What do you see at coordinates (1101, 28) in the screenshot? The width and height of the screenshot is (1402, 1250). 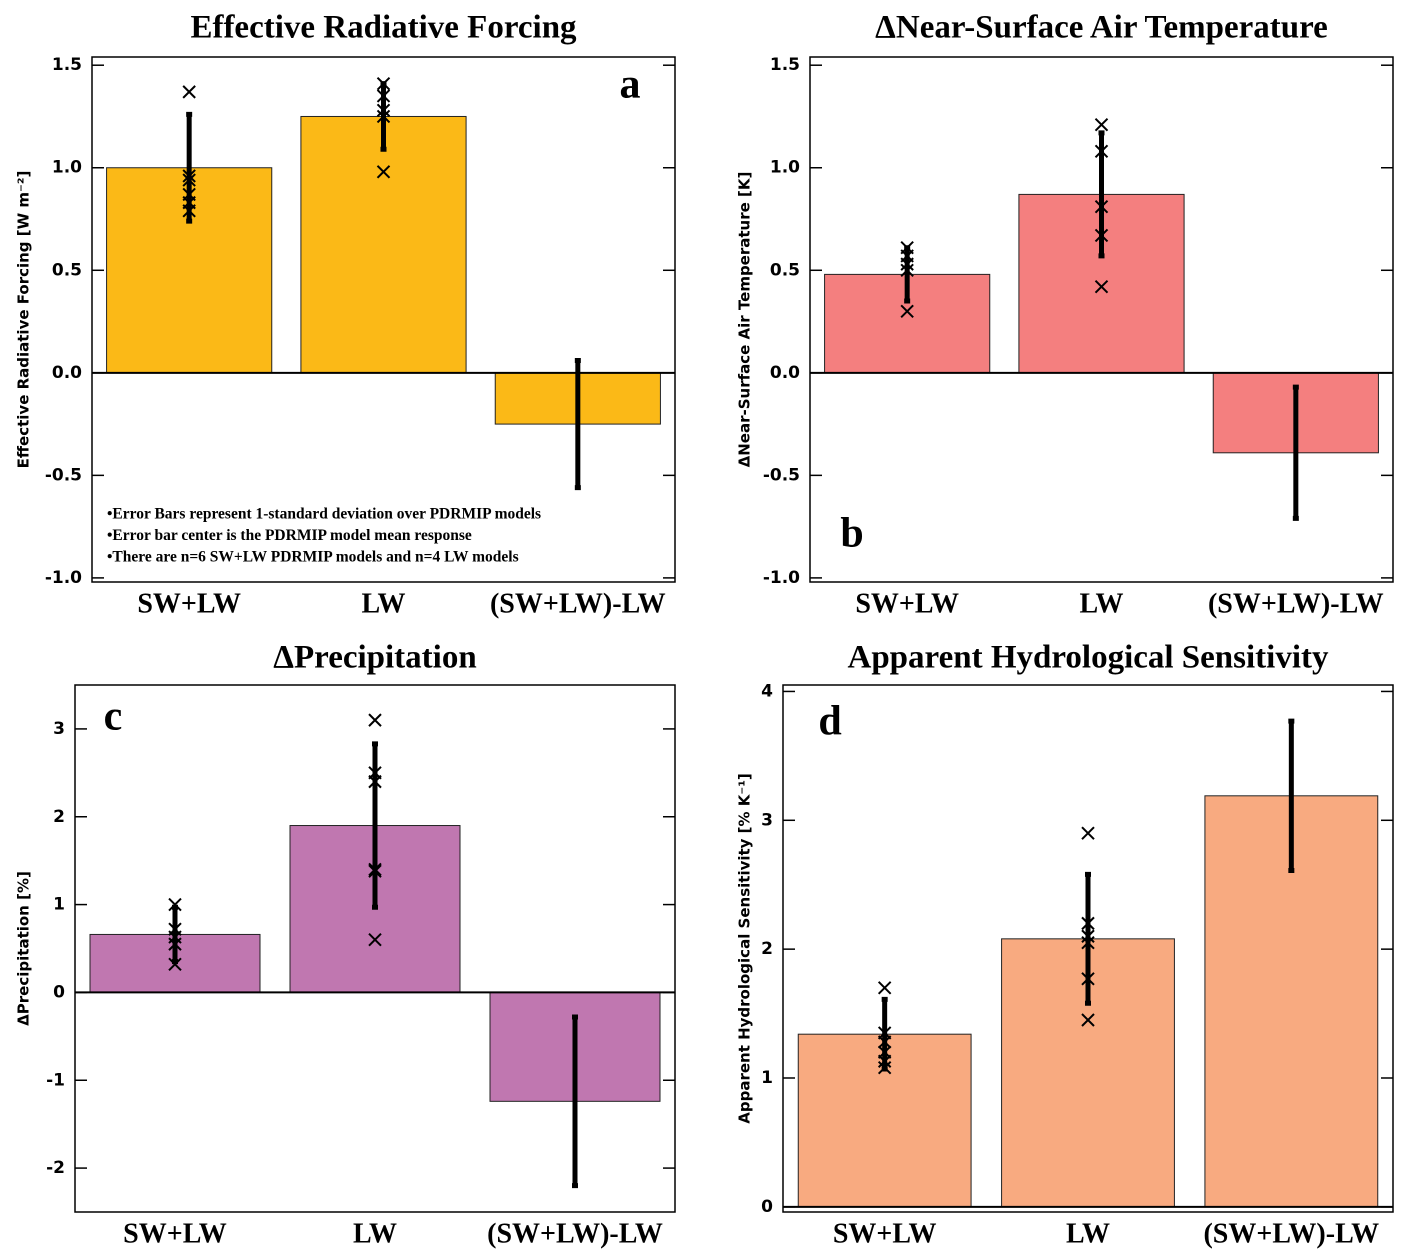 I see `panel-title: ΔNear-Surface Air Temperature` at bounding box center [1101, 28].